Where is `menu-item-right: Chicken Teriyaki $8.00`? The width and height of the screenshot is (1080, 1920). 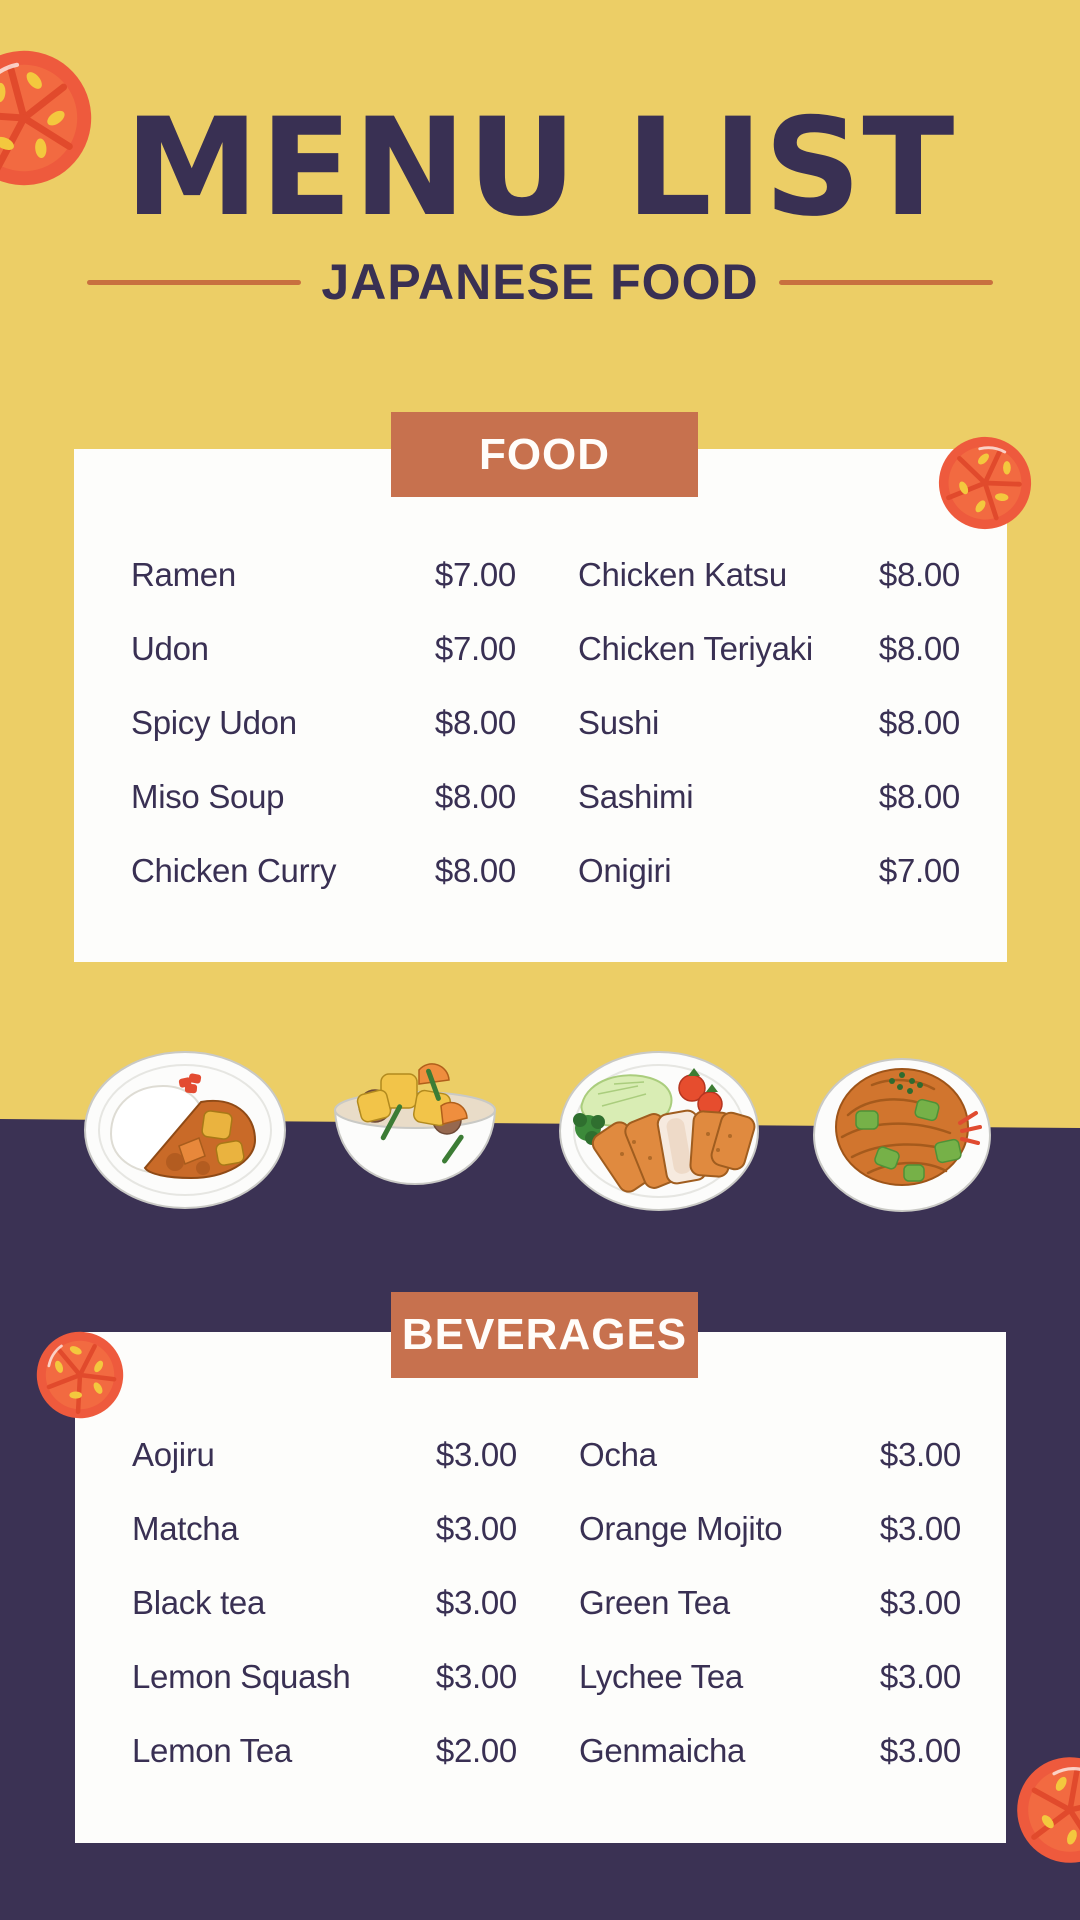 menu-item-right: Chicken Teriyaki $8.00 is located at coordinates (769, 649).